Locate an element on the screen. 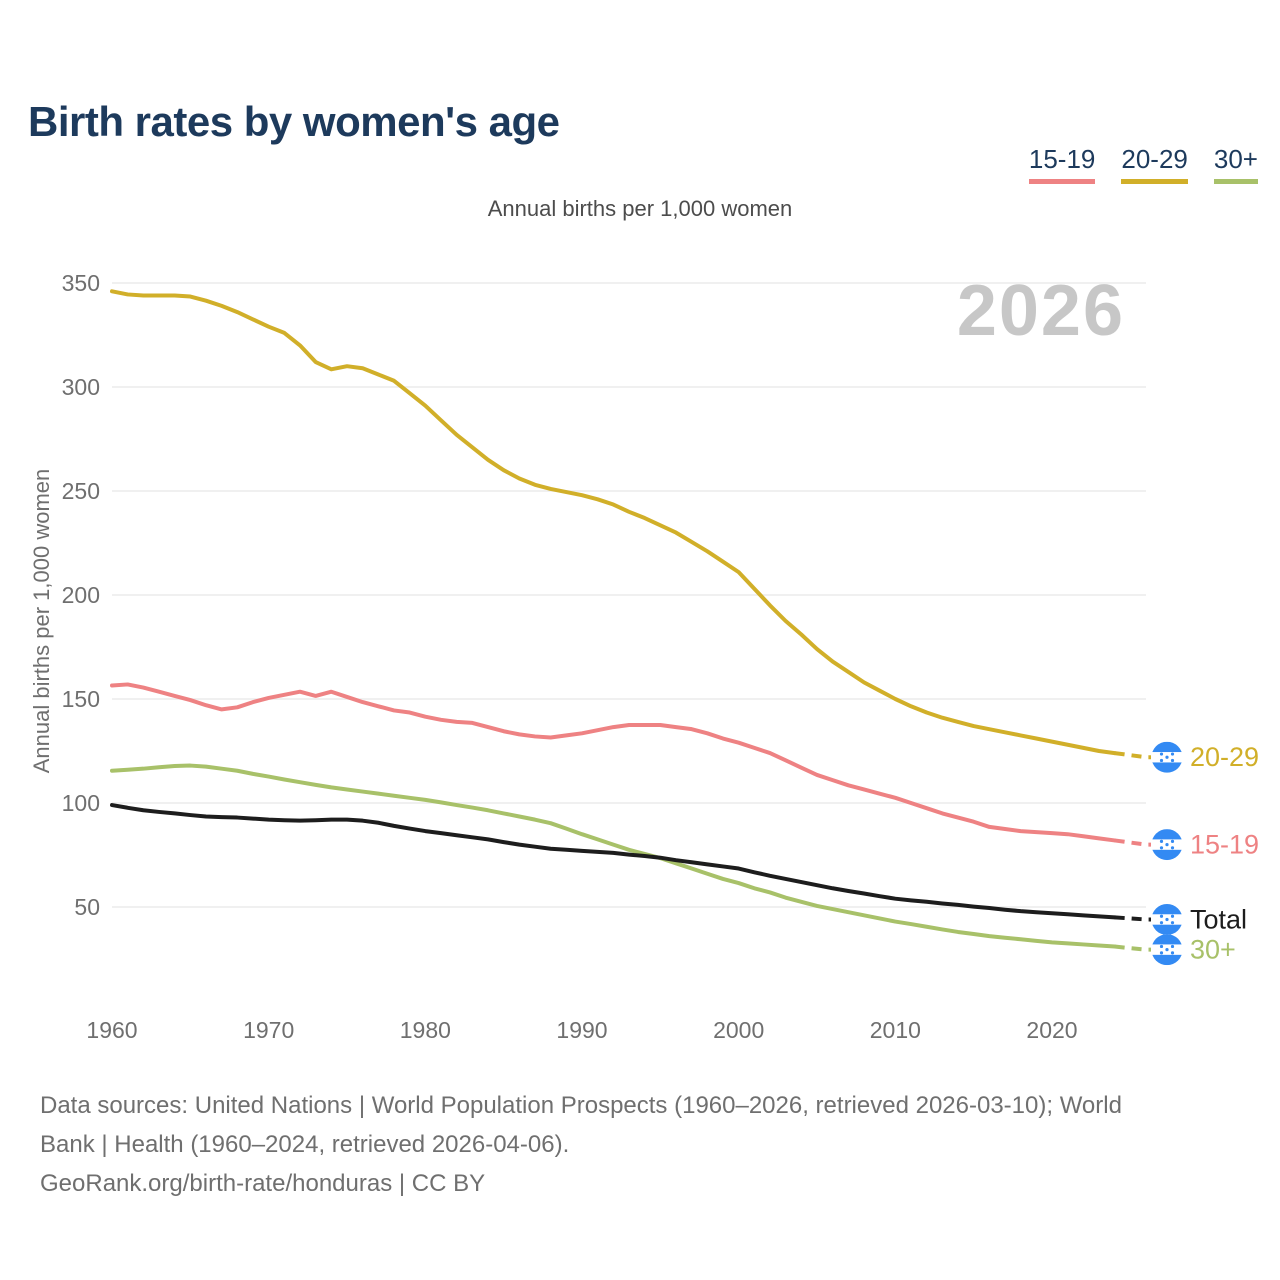 This screenshot has height=1280, width=1280. series-end-label-30+: 30+ is located at coordinates (1213, 950).